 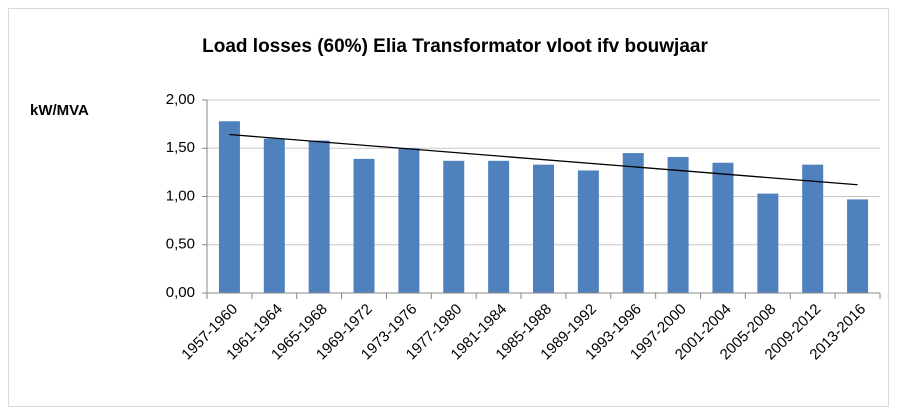 I want to click on y-tick-label: 1,00, so click(x=180, y=195).